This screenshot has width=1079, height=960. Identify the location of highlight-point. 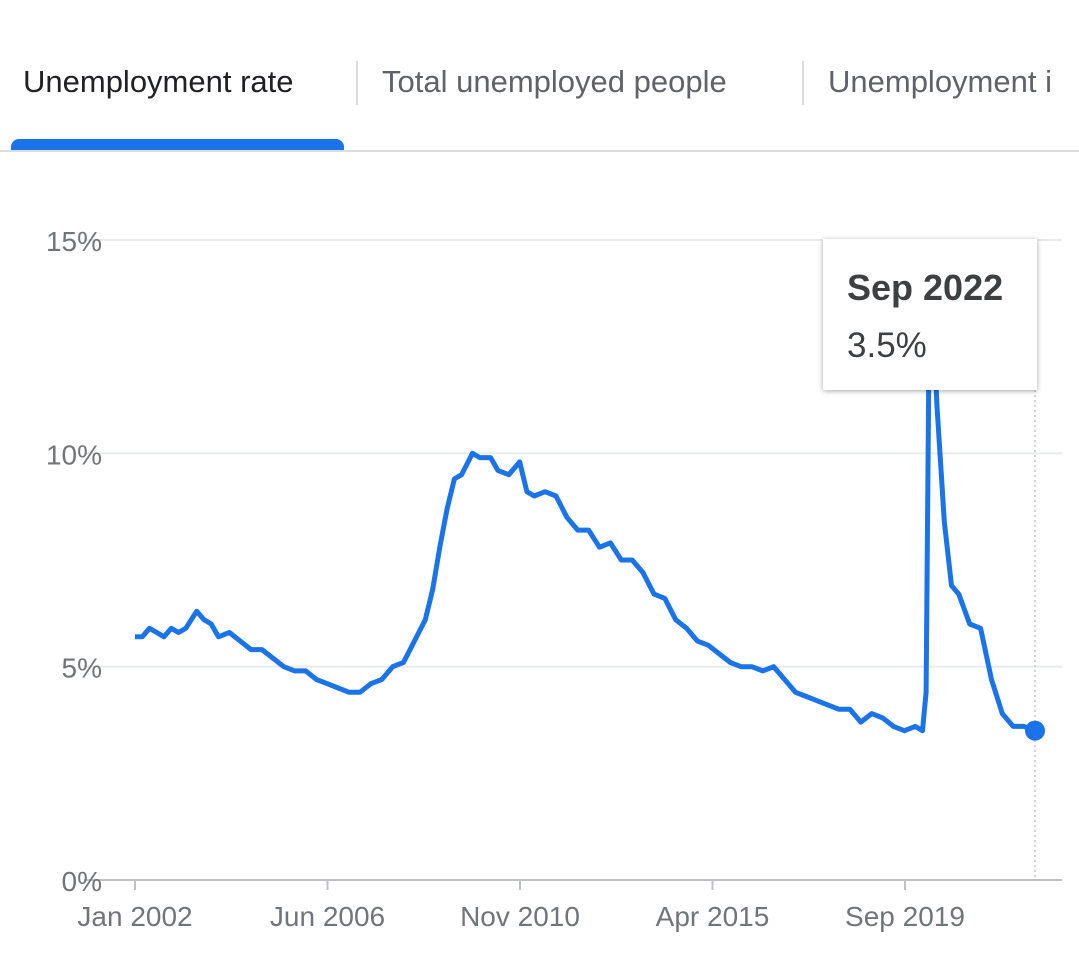
(1035, 730).